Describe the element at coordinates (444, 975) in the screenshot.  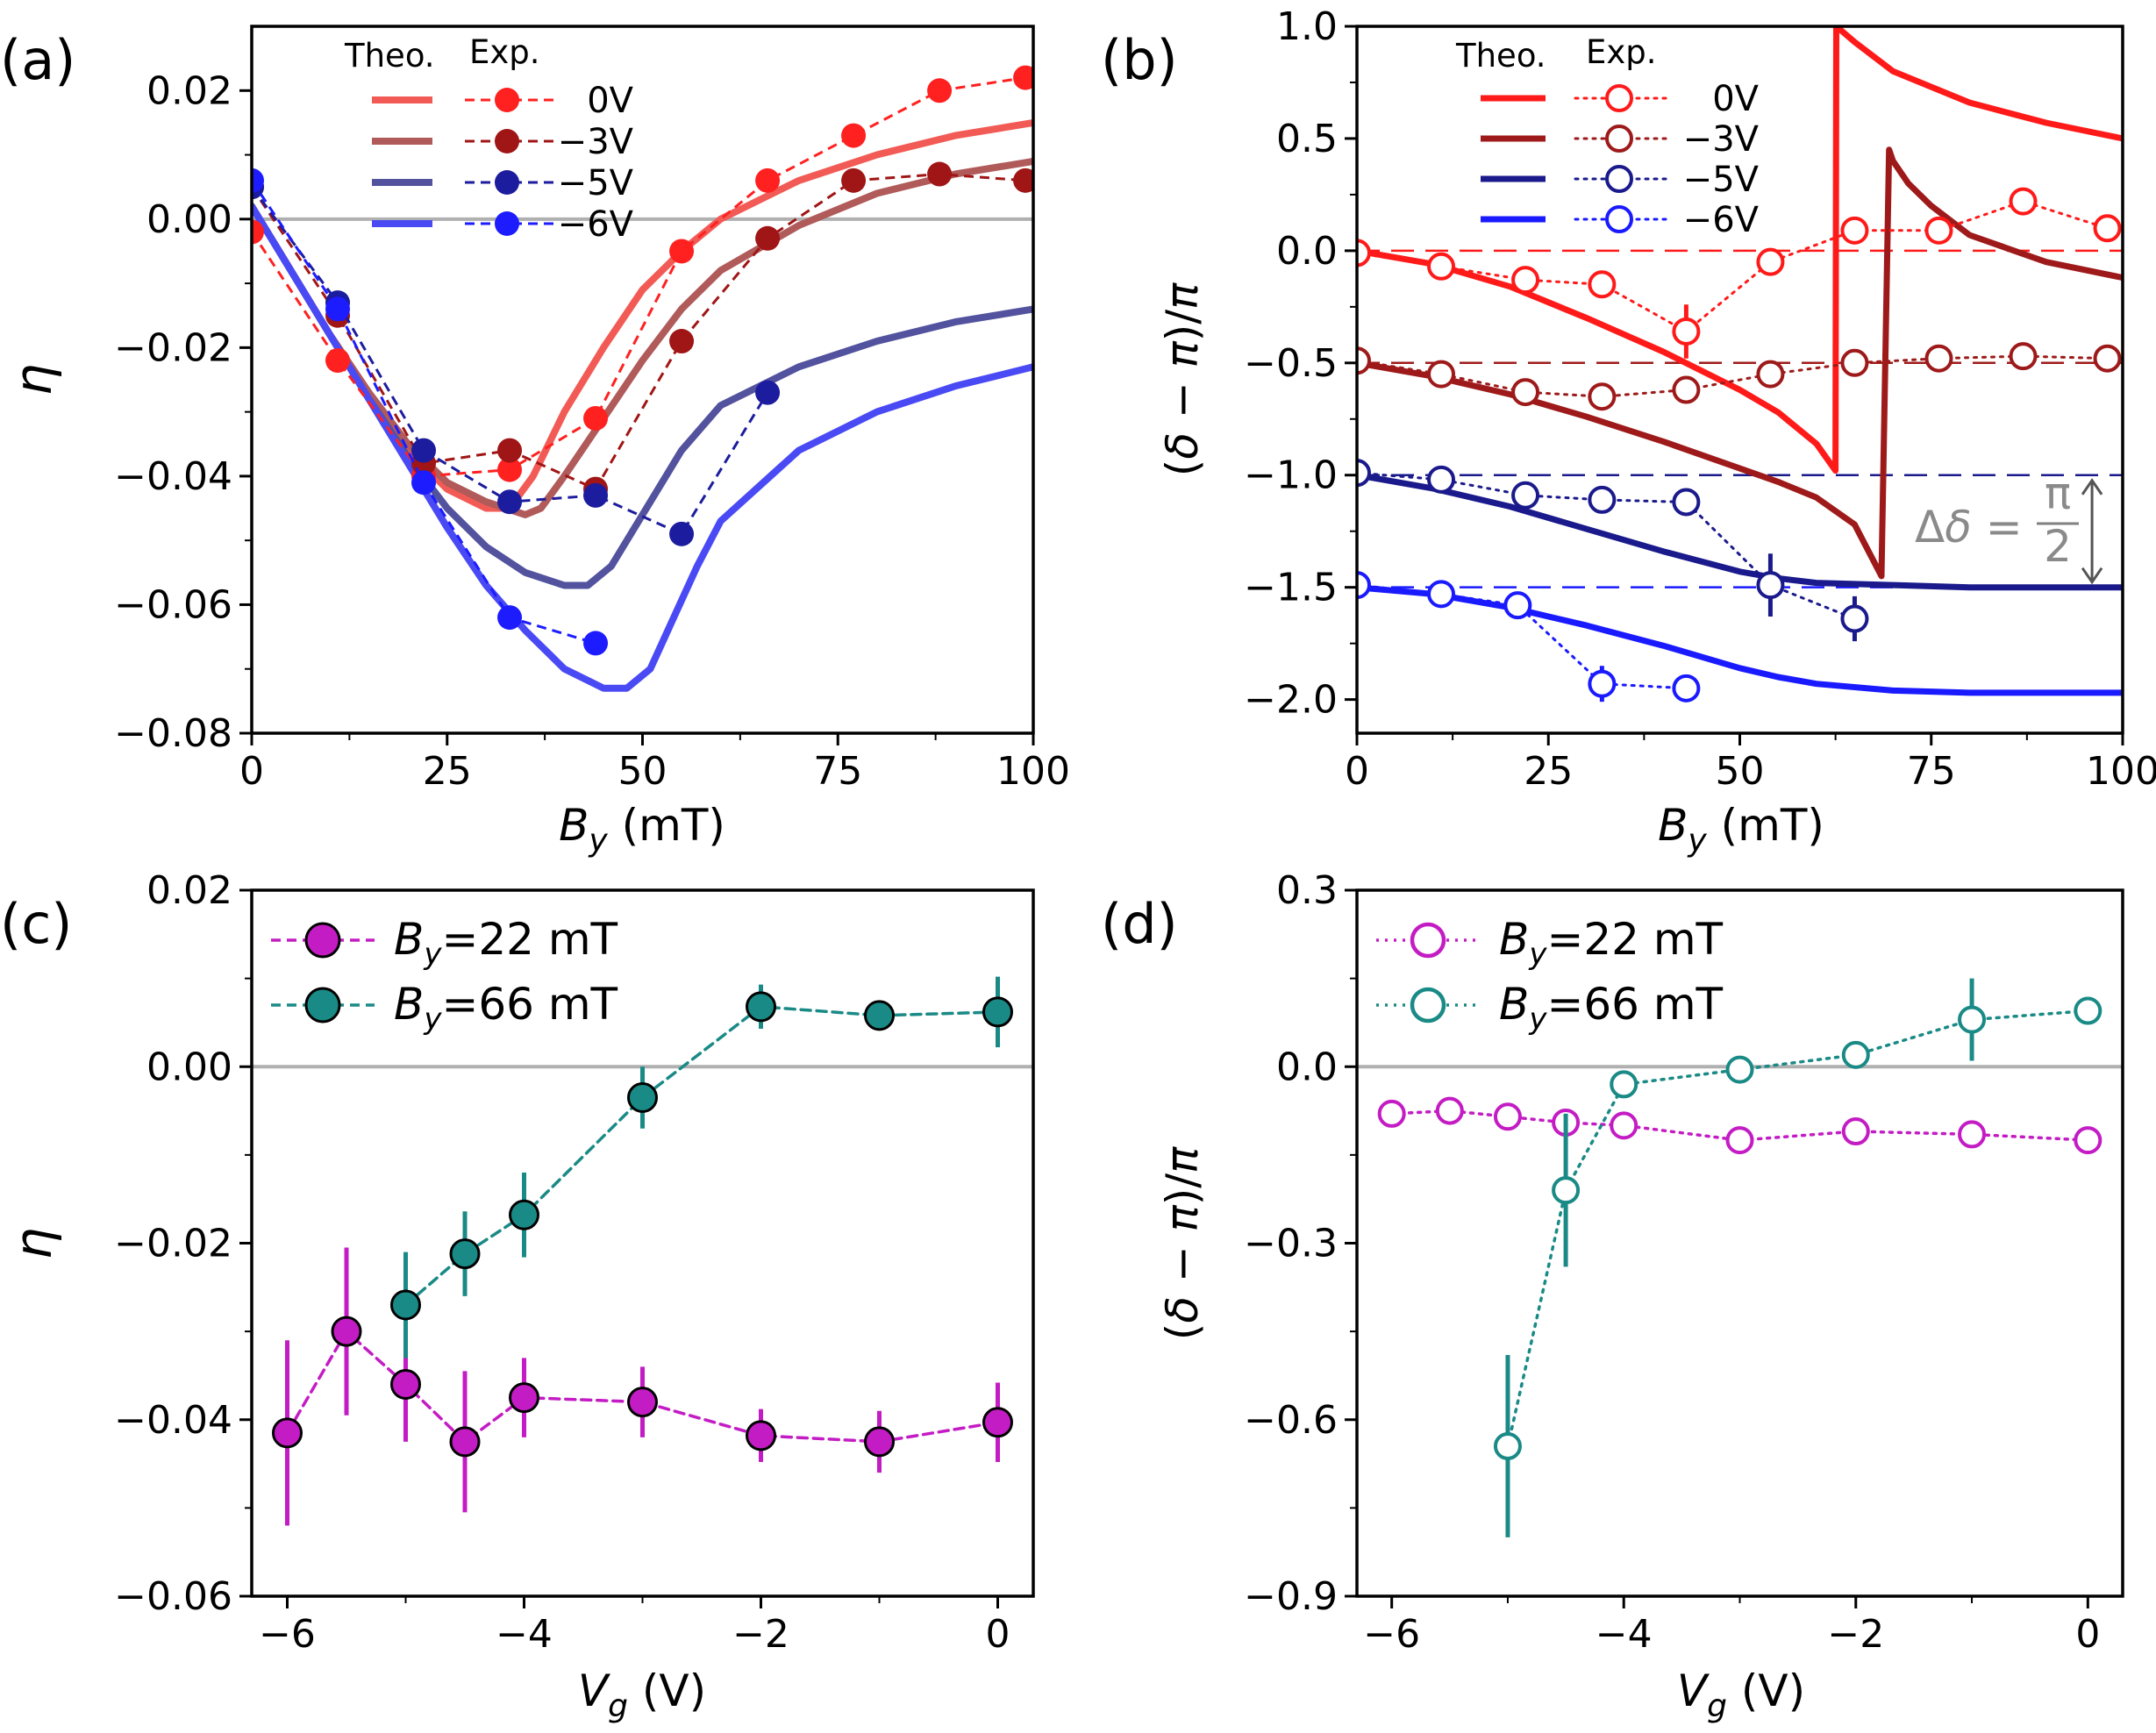
I see `legend: By=22 mT By=66 mT` at that location.